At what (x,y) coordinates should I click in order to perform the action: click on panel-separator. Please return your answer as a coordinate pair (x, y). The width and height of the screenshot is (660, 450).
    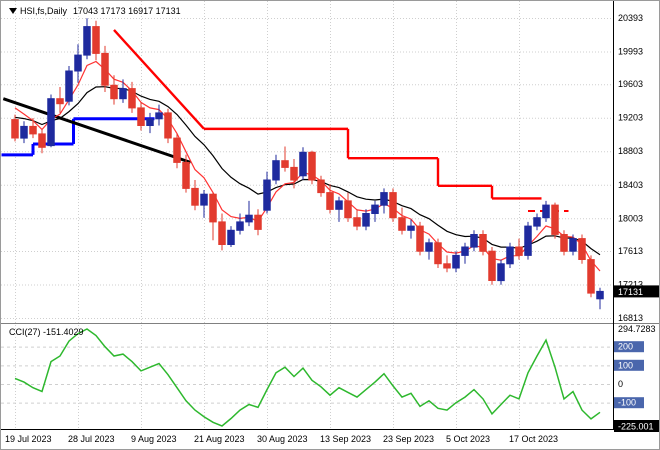
    Looking at the image, I should click on (330, 324).